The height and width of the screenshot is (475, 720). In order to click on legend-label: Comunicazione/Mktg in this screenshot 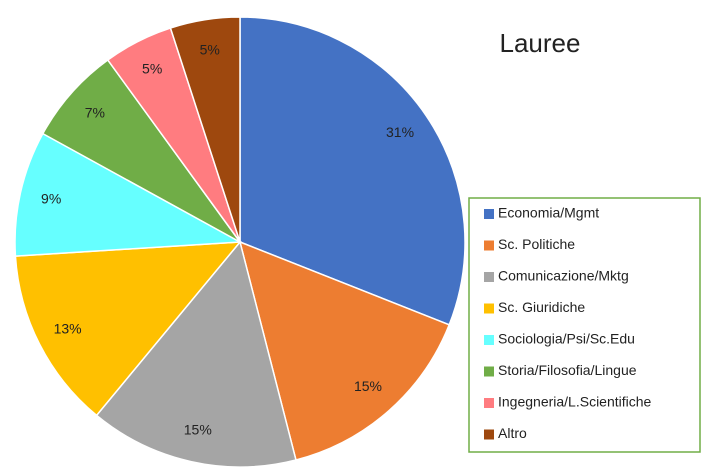, I will do `click(563, 276)`.